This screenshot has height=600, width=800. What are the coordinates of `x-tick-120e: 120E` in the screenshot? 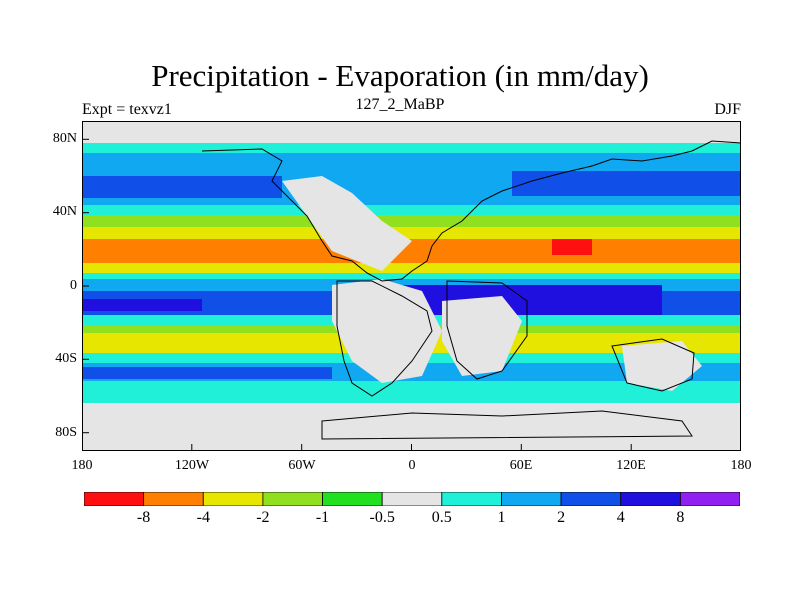 It's located at (631, 465).